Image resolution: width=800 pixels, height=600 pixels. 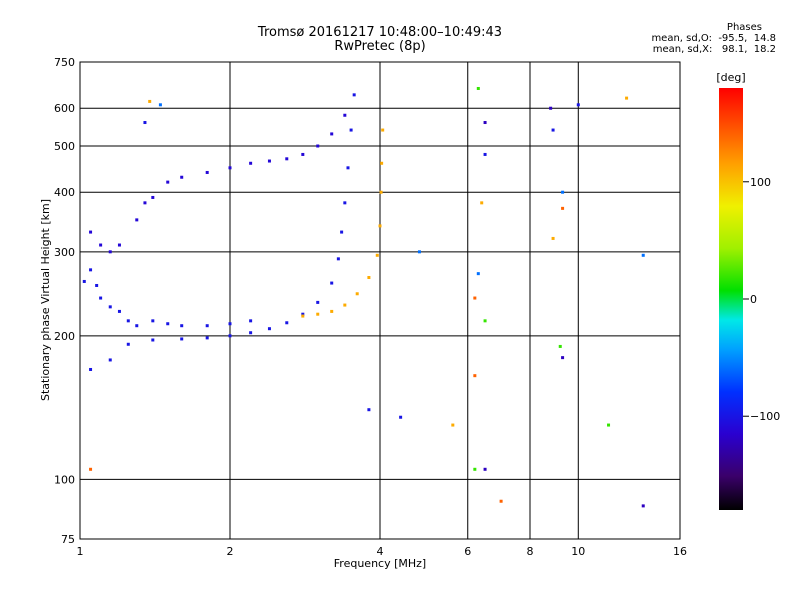 I want to click on phases-title: Phases, so click(x=744, y=27).